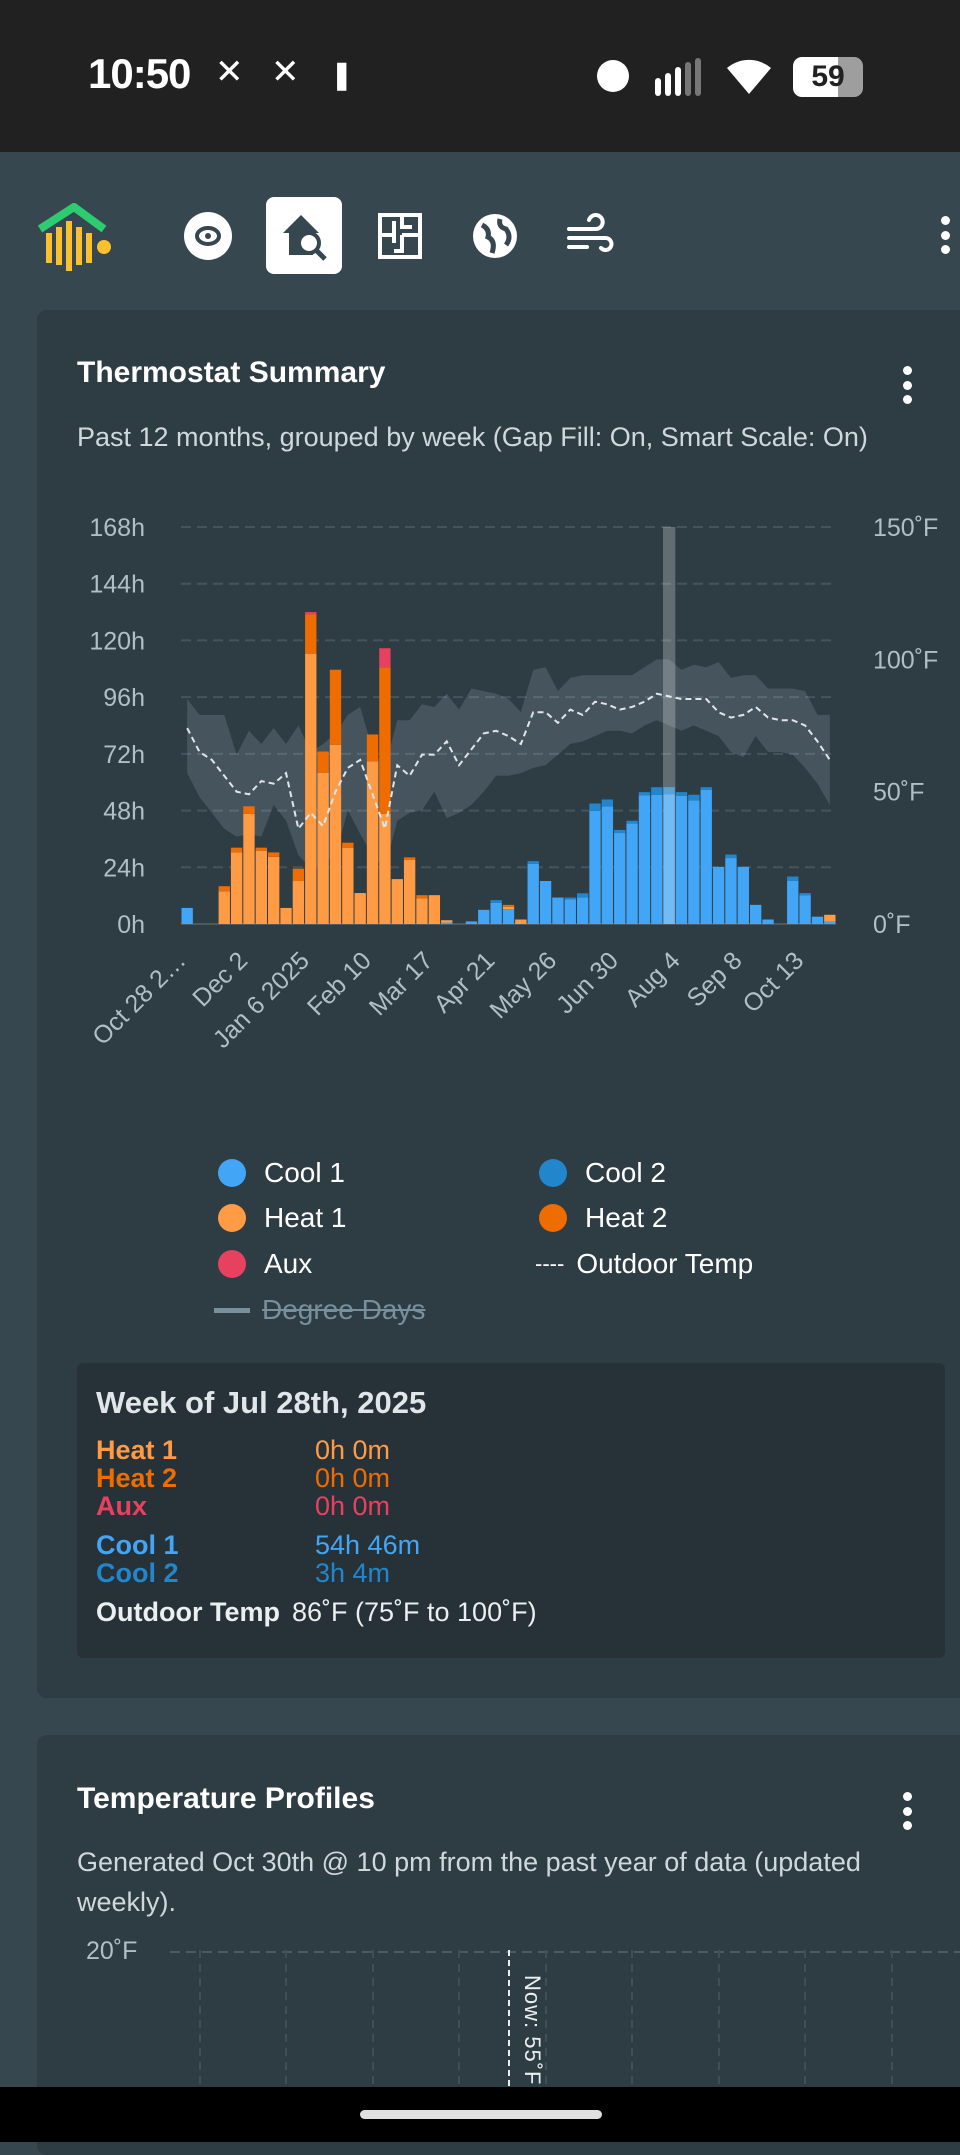 This screenshot has width=960, height=2155. What do you see at coordinates (124, 812) in the screenshot?
I see `y-tick-label: 48h` at bounding box center [124, 812].